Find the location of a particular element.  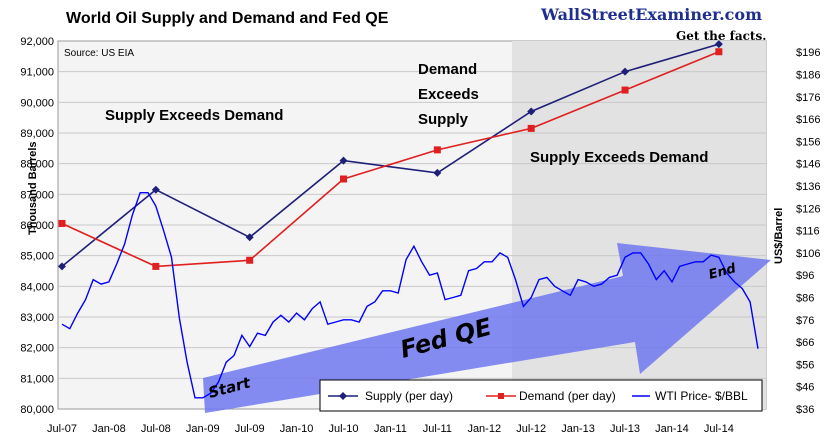

y-left-tick-label: 81,000 is located at coordinates (37, 379).